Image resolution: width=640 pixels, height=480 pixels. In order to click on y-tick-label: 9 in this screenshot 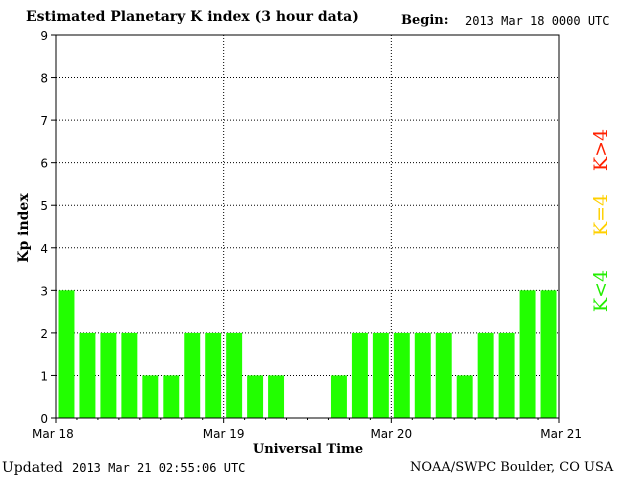, I will do `click(44, 36)`.